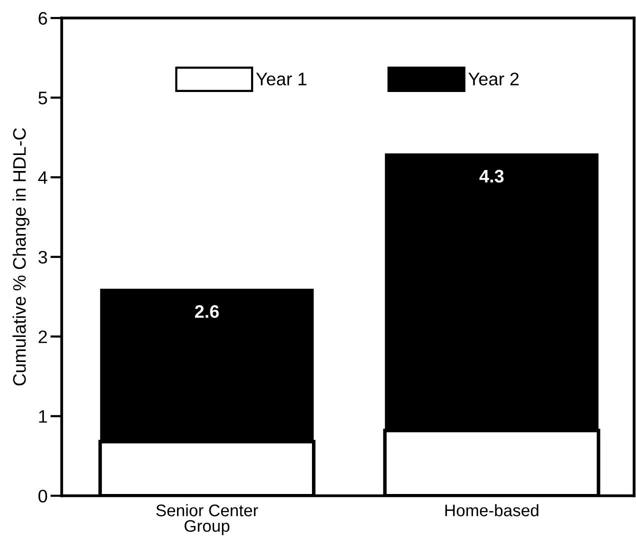 The height and width of the screenshot is (546, 636). Describe the element at coordinates (42, 337) in the screenshot. I see `y-tick-label: 2` at that location.